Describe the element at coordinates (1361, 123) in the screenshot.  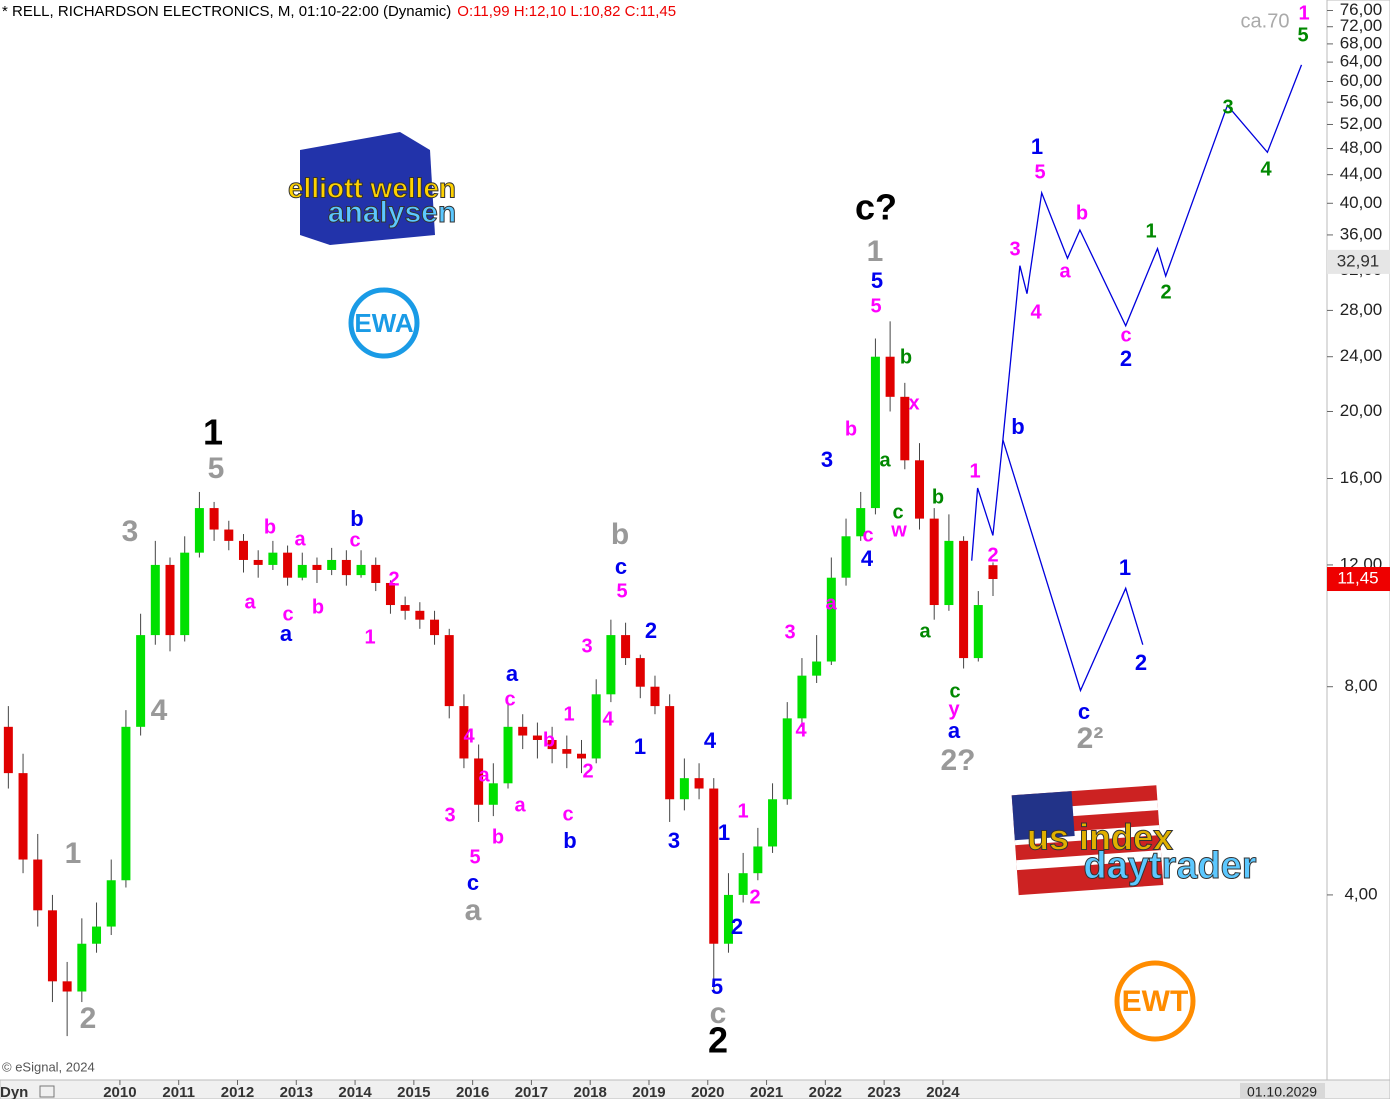
I see `y-tick-label: 52,00` at that location.